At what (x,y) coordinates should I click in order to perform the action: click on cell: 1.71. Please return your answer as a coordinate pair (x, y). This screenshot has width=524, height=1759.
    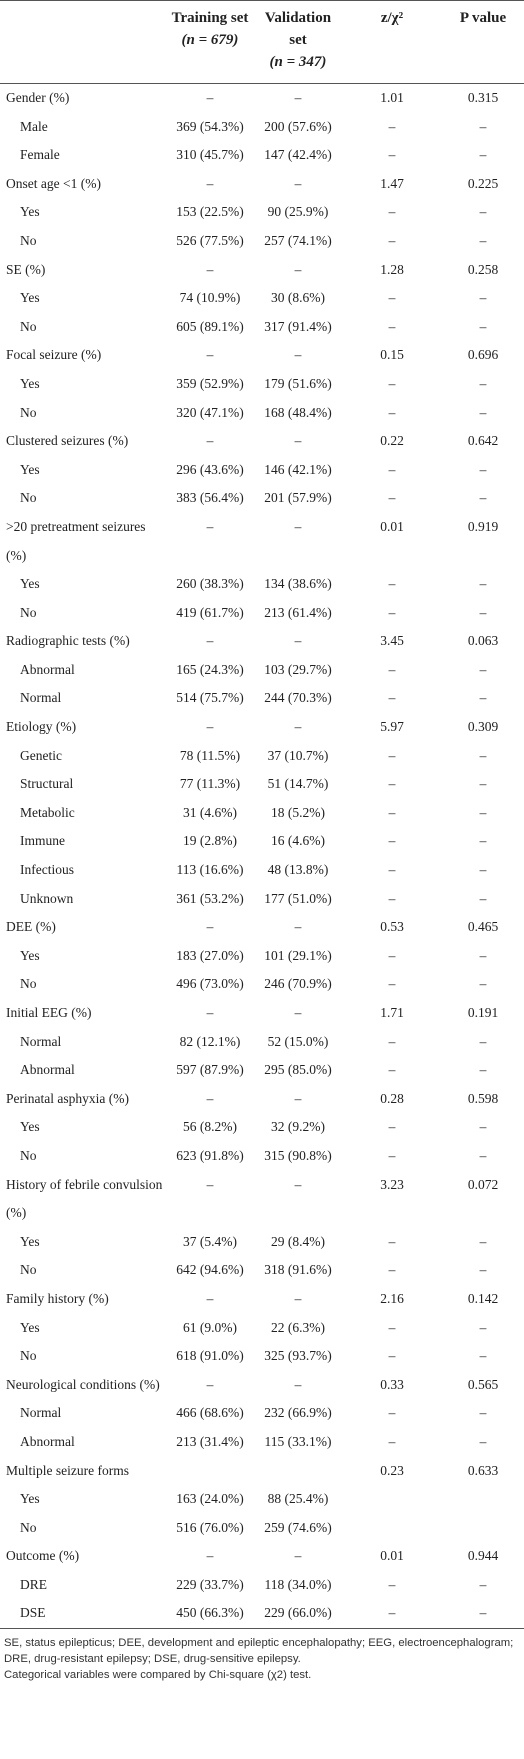
    Looking at the image, I should click on (392, 1012).